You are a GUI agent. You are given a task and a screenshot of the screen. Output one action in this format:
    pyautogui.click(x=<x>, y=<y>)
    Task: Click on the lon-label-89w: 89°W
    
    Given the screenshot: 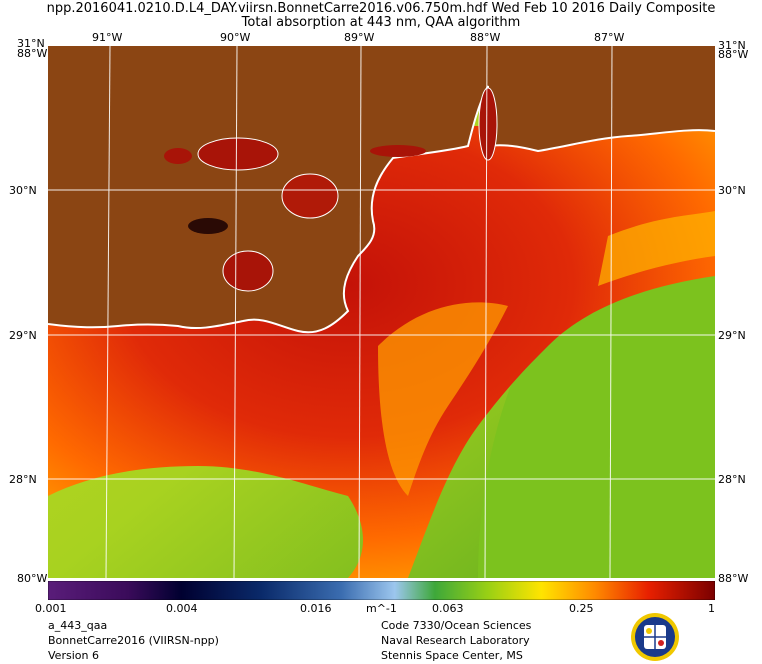 What is the action you would take?
    pyautogui.click(x=359, y=37)
    